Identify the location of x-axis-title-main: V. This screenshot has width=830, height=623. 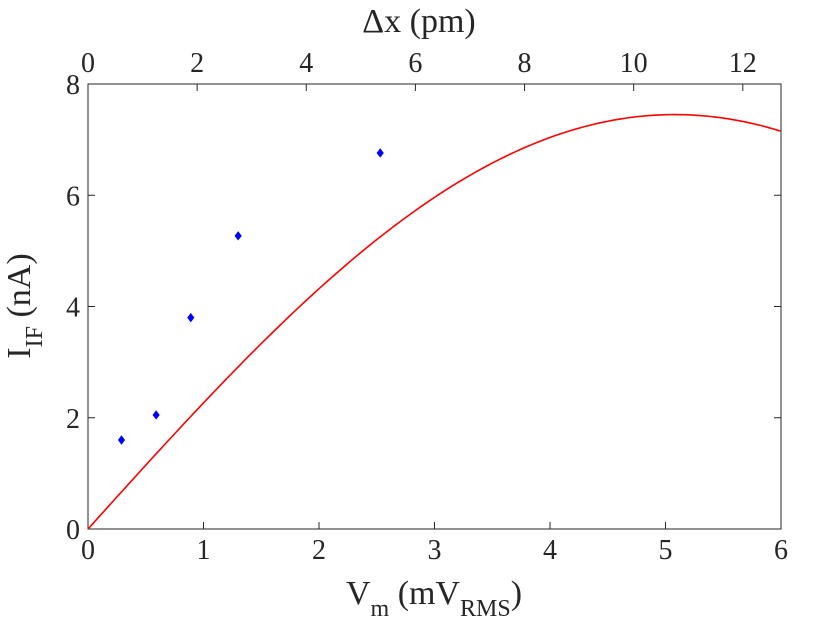
(358, 593).